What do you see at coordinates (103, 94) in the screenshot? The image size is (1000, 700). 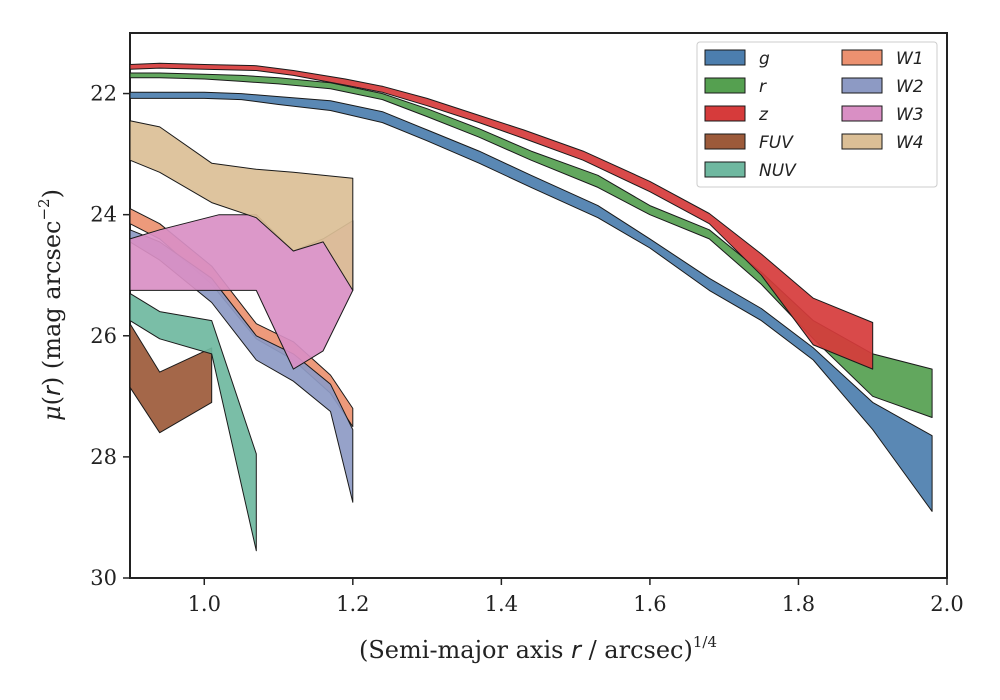 I see `y-tick-label: 22` at bounding box center [103, 94].